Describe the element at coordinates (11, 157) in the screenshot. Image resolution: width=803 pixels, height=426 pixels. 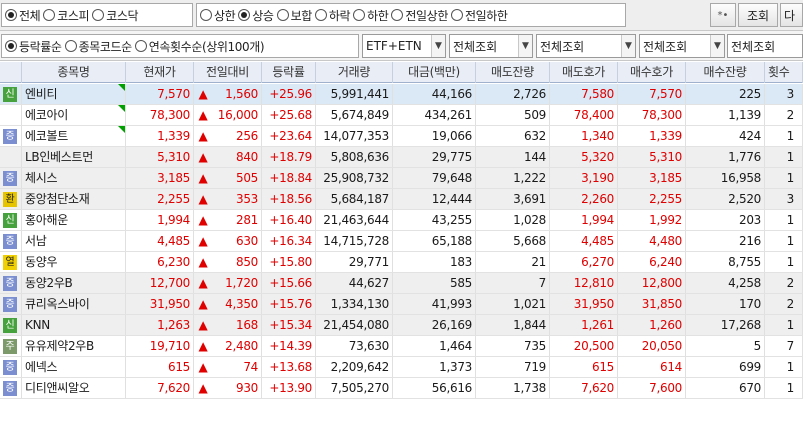
I see `cell-badge` at that location.